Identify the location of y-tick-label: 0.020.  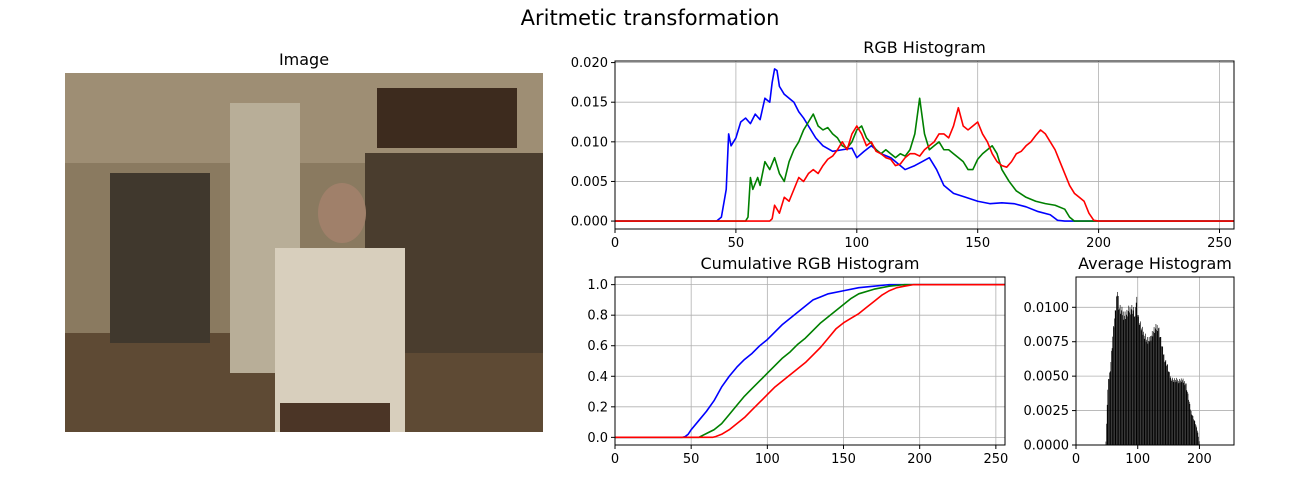
(589, 63).